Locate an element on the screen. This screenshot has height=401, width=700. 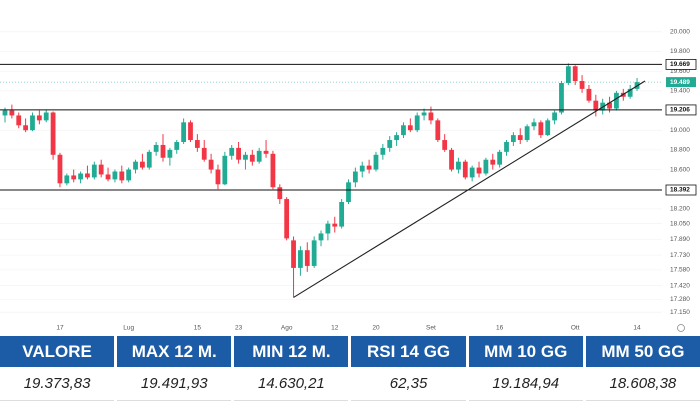
x-tick-label: 23 is located at coordinates (239, 328).